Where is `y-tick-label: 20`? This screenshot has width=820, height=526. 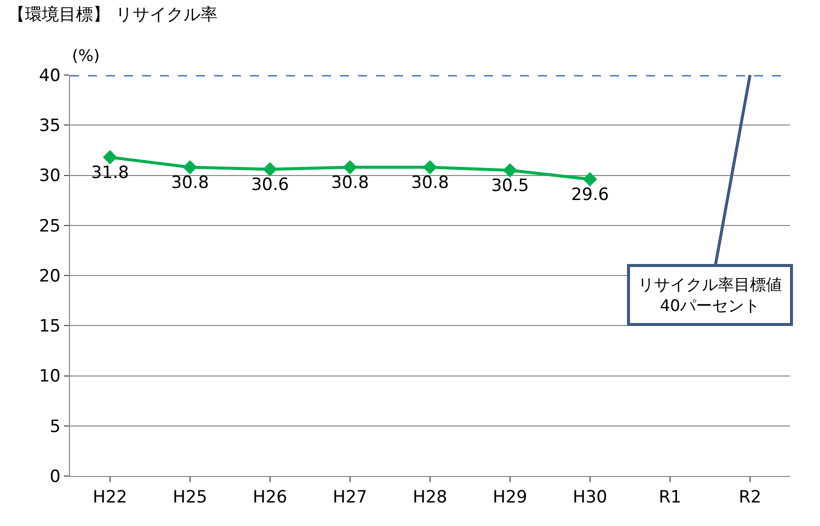 y-tick-label: 20 is located at coordinates (49, 276).